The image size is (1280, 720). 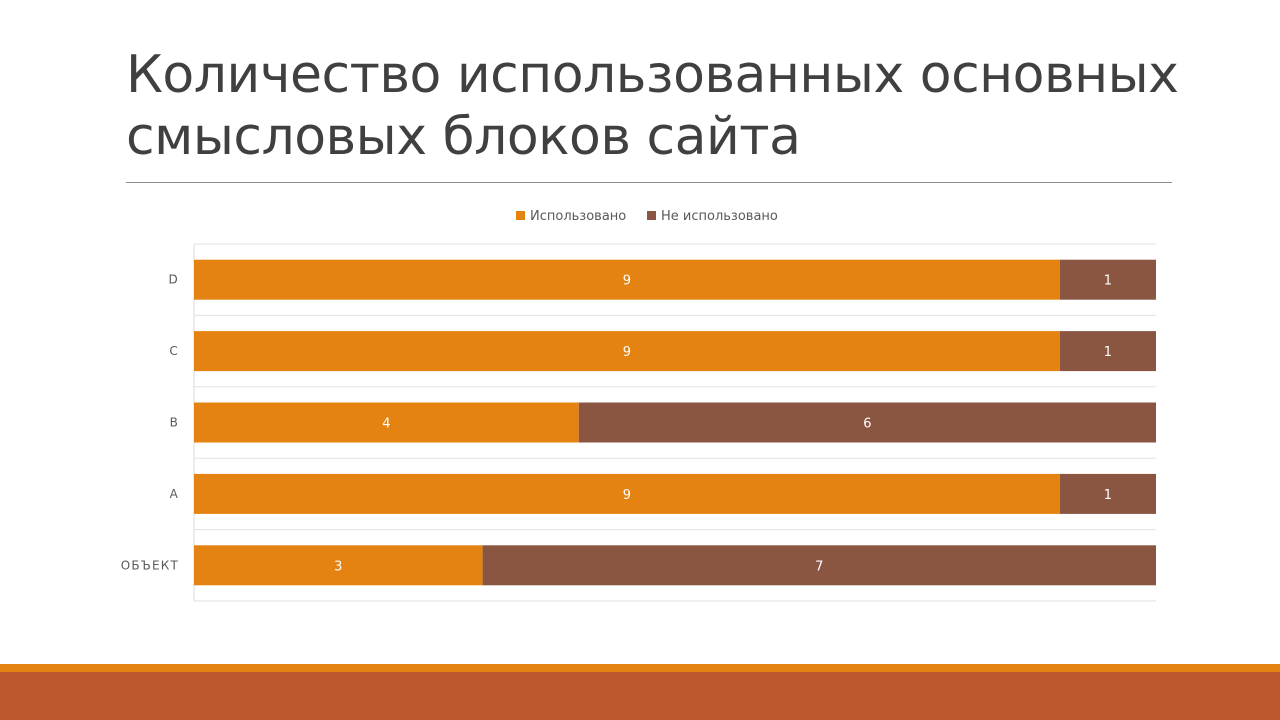 What do you see at coordinates (150, 565) in the screenshot?
I see `category-label-cat-0: ОБЪЕКТ` at bounding box center [150, 565].